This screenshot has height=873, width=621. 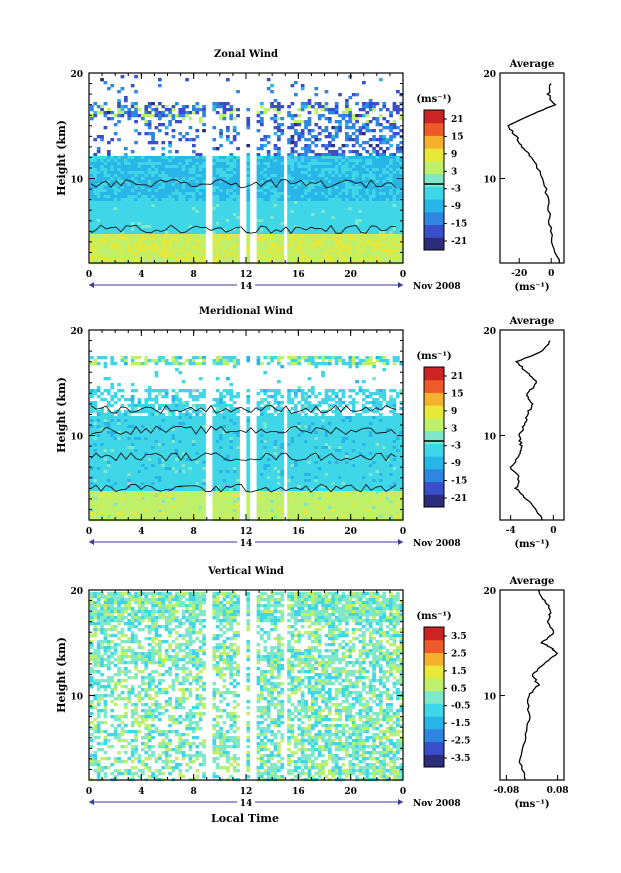 I want to click on x-tick-label: 20, so click(x=350, y=275).